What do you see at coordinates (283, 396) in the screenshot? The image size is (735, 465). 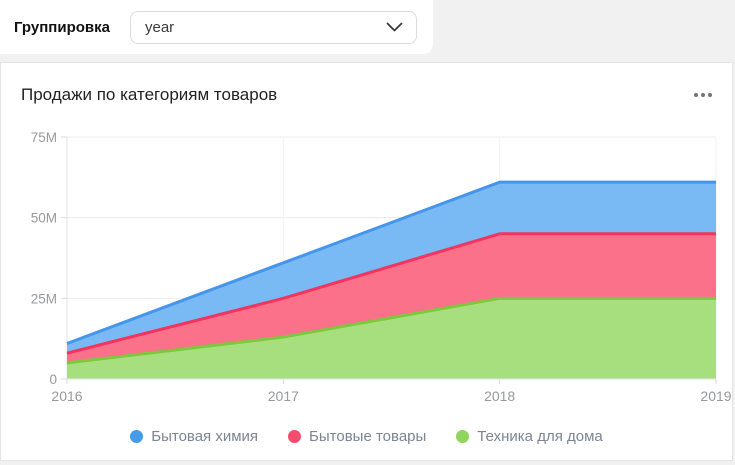 I see `x-tick-label: 2017` at bounding box center [283, 396].